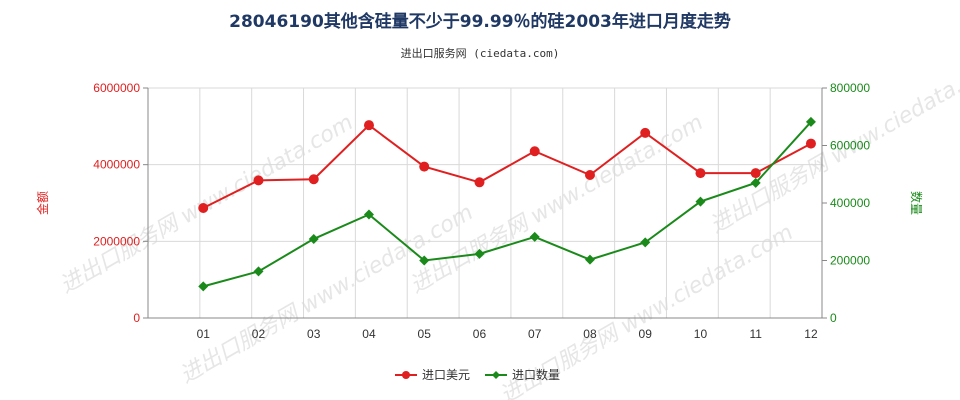 The height and width of the screenshot is (400, 960). Describe the element at coordinates (850, 203) in the screenshot. I see `right-tick-label: 400000` at that location.